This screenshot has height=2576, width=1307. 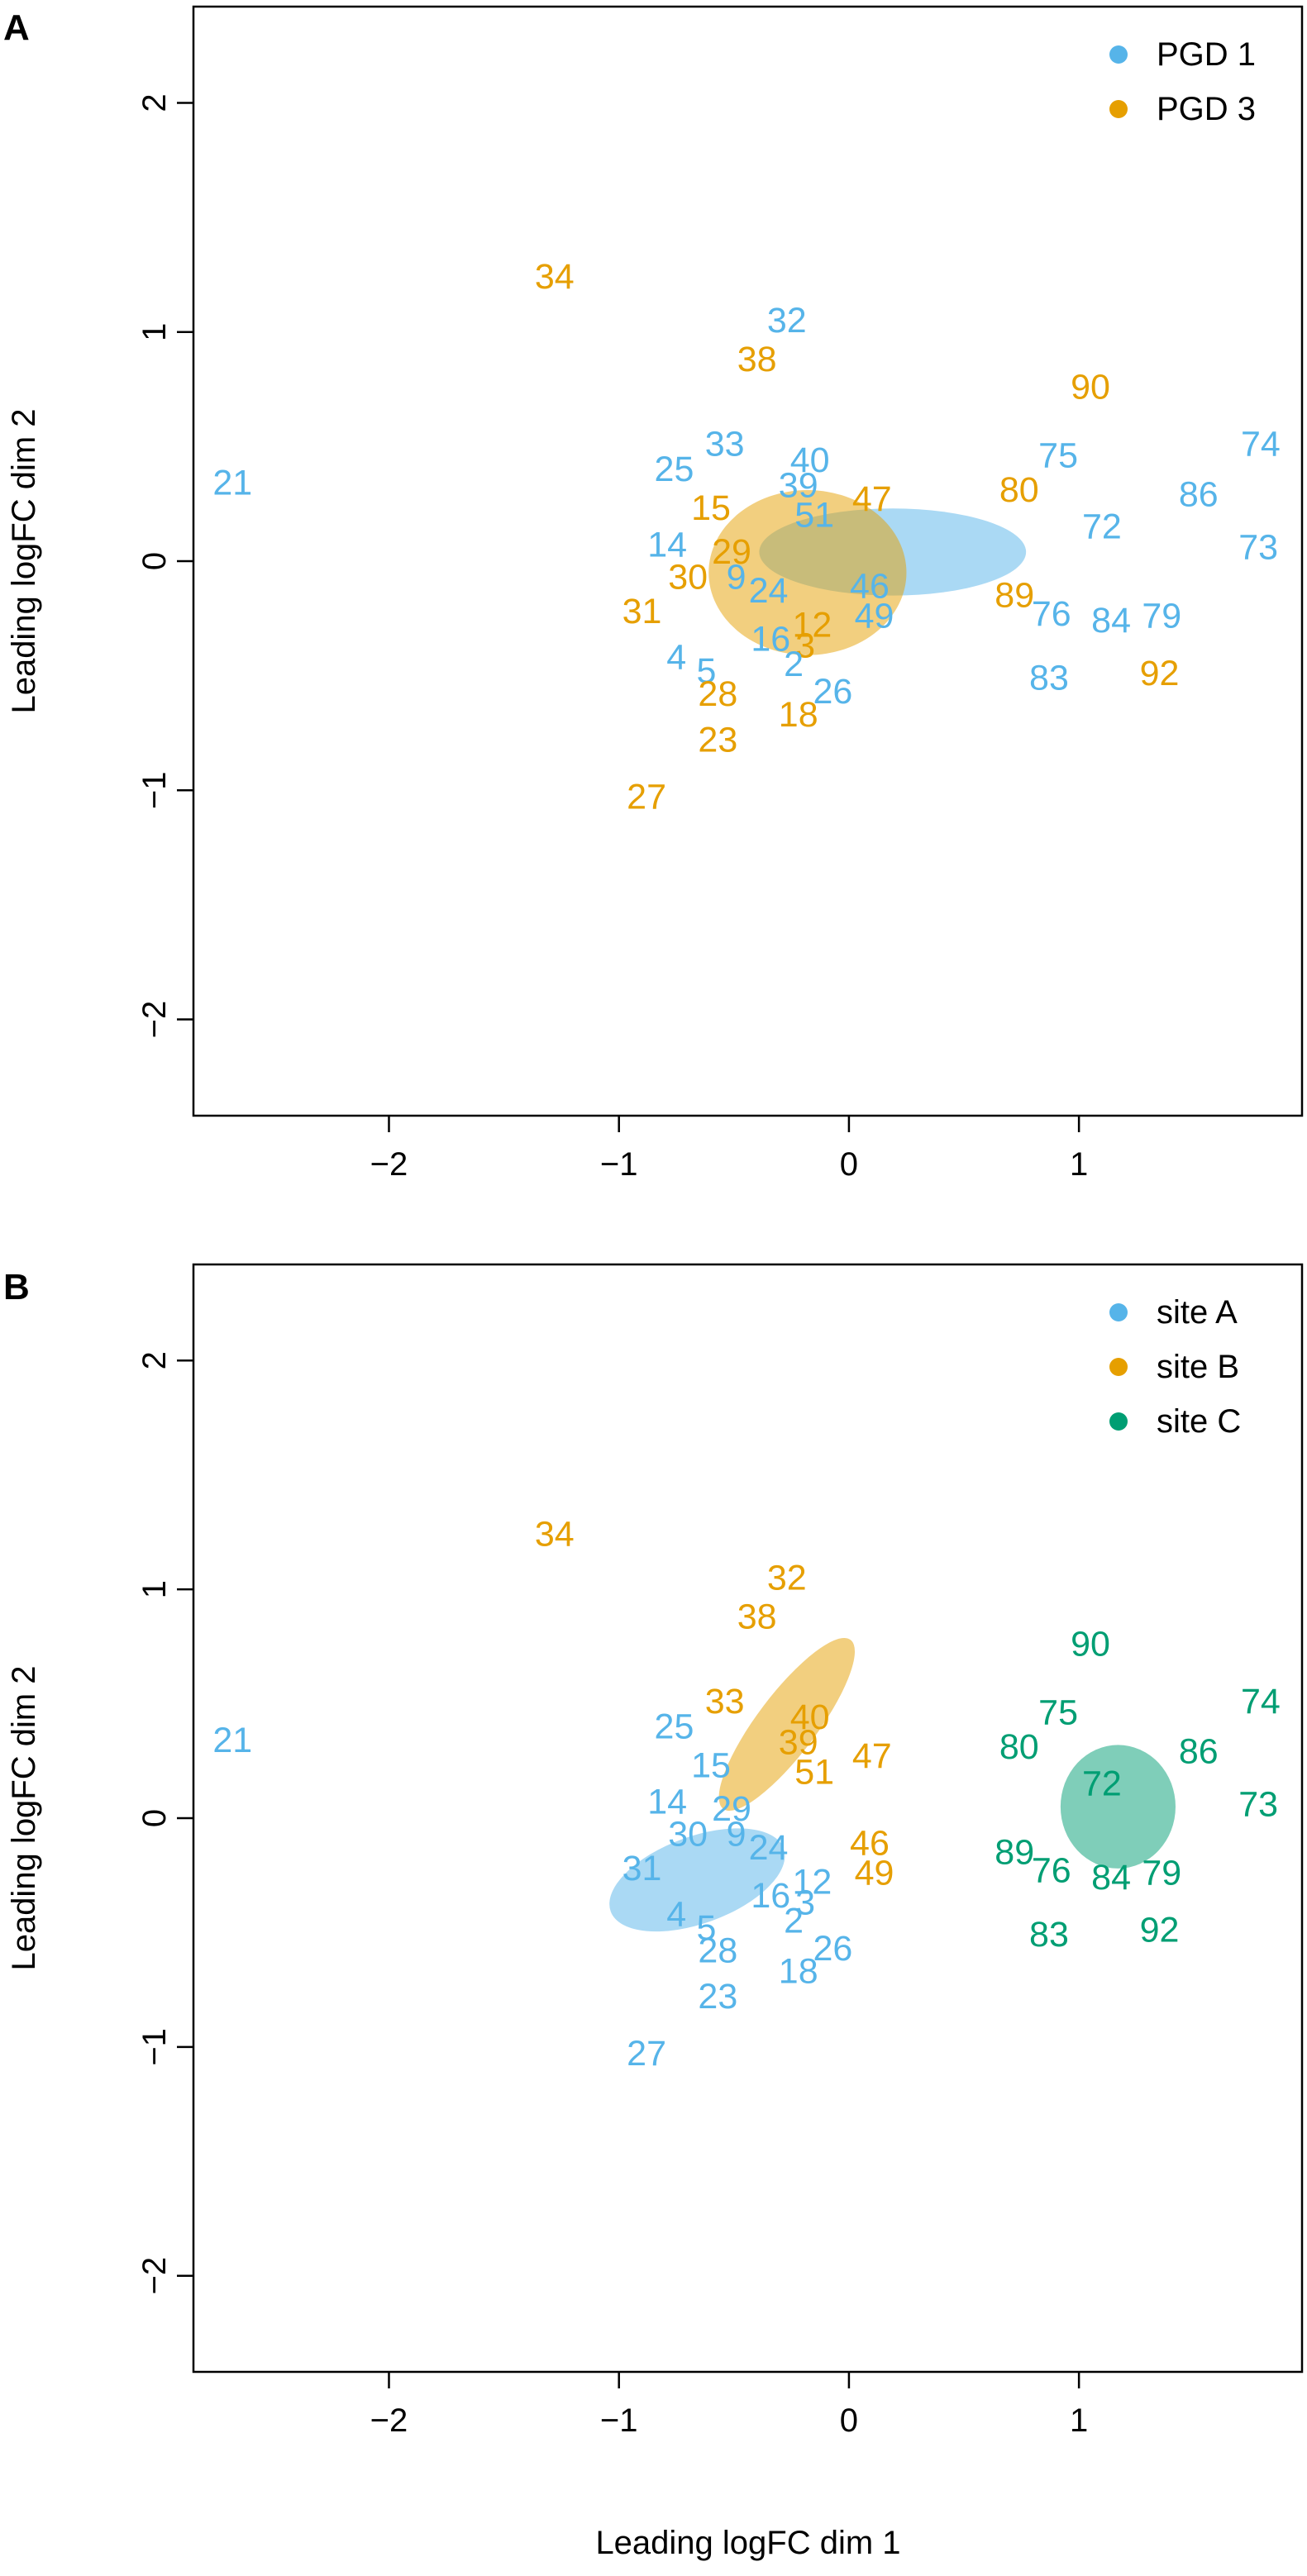 What do you see at coordinates (1198, 1367) in the screenshot?
I see `legend-label: site B` at bounding box center [1198, 1367].